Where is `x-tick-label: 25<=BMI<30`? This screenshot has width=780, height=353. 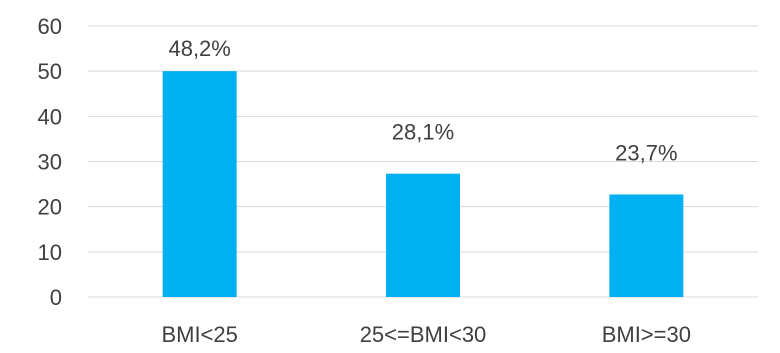 x-tick-label: 25<=BMI<30 is located at coordinates (423, 334).